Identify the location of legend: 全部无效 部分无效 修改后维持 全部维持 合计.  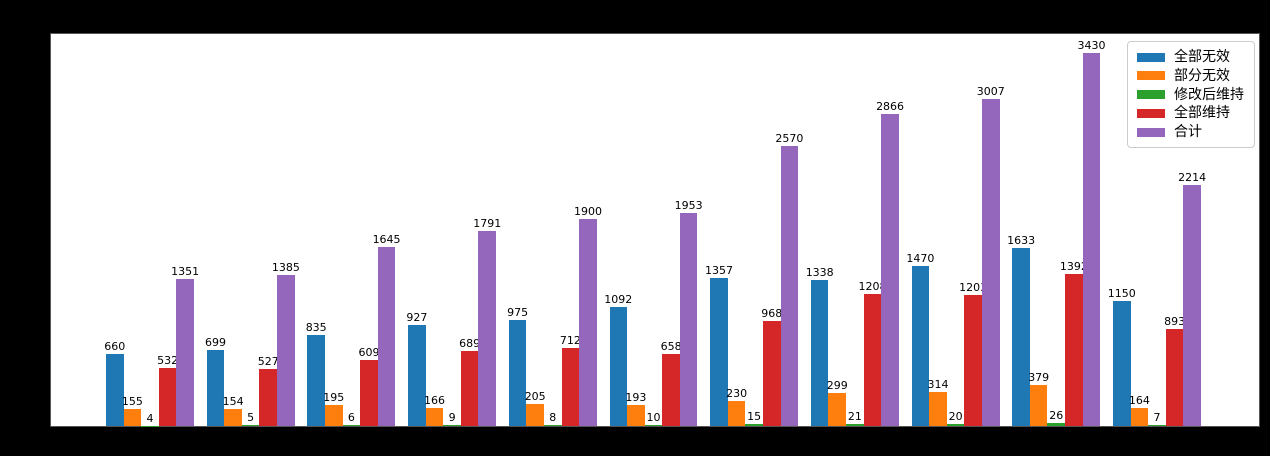
(1191, 94).